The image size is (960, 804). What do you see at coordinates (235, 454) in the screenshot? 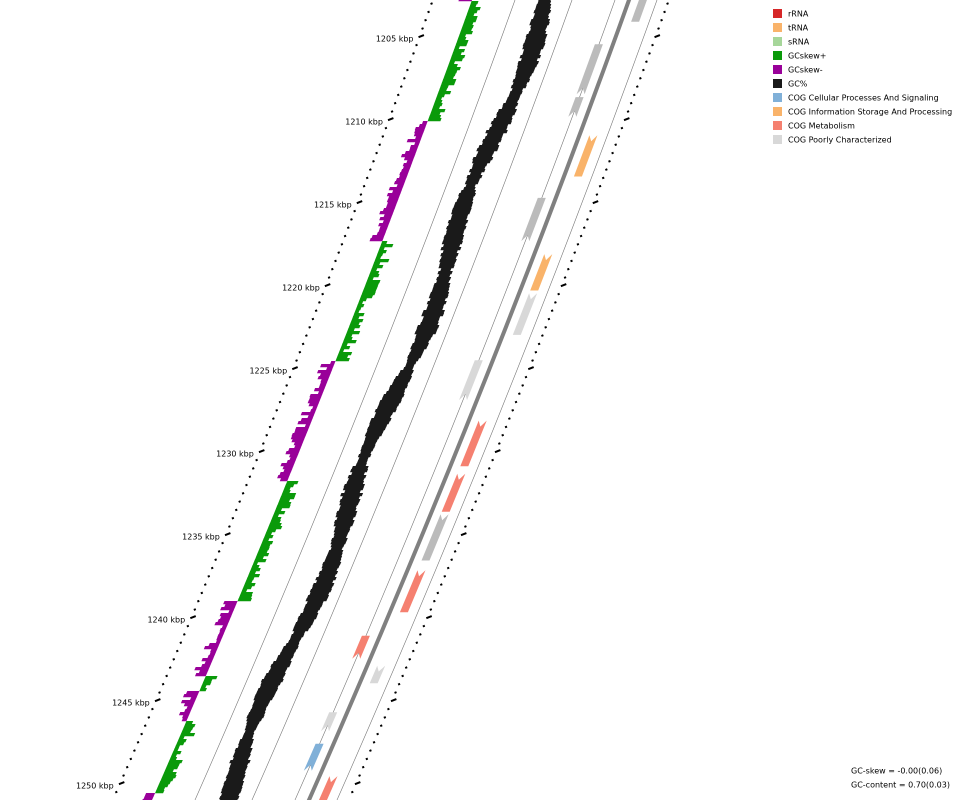
I see `ruler-label: 1230 kbp` at bounding box center [235, 454].